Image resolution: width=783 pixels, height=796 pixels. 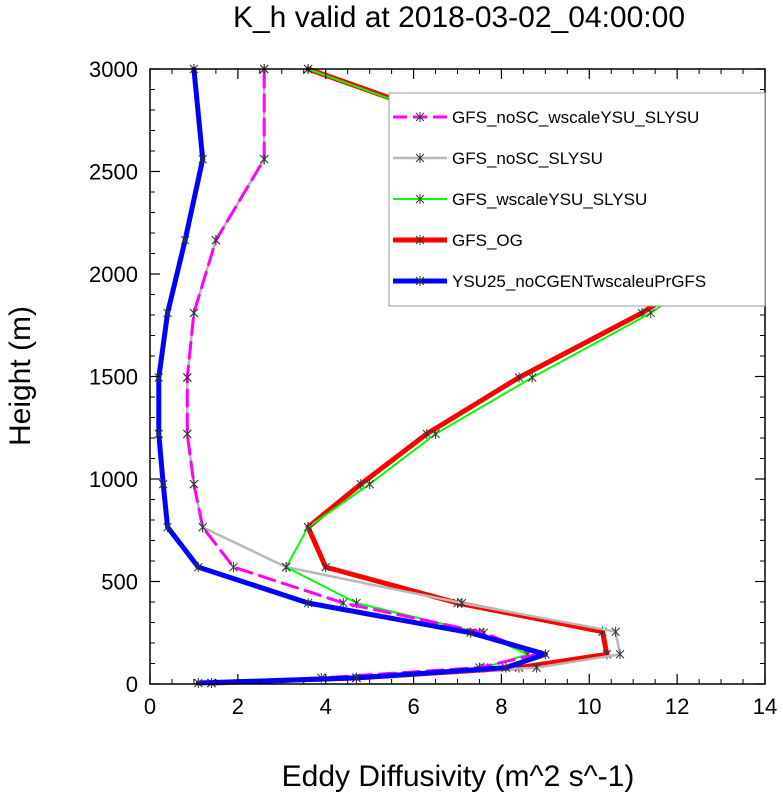 I want to click on legend-item: GFS_wscaleYSU_SLYSU, so click(x=520, y=199).